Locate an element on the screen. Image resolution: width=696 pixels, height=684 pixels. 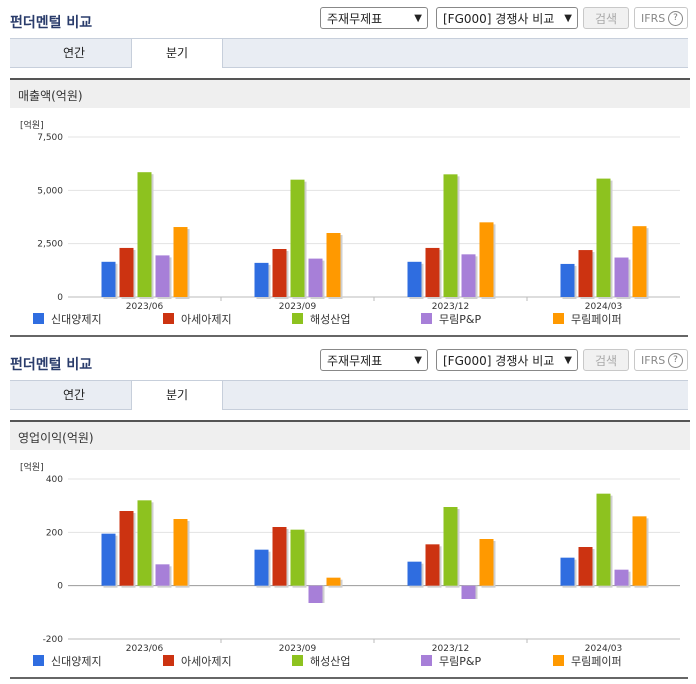
statement-select-value: 주재무제표 is located at coordinates (355, 19).